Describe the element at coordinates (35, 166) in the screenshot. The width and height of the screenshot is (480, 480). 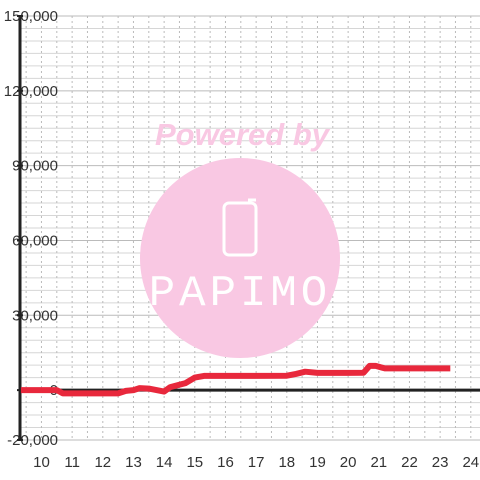
I see `y-tick-label: 90,000` at that location.